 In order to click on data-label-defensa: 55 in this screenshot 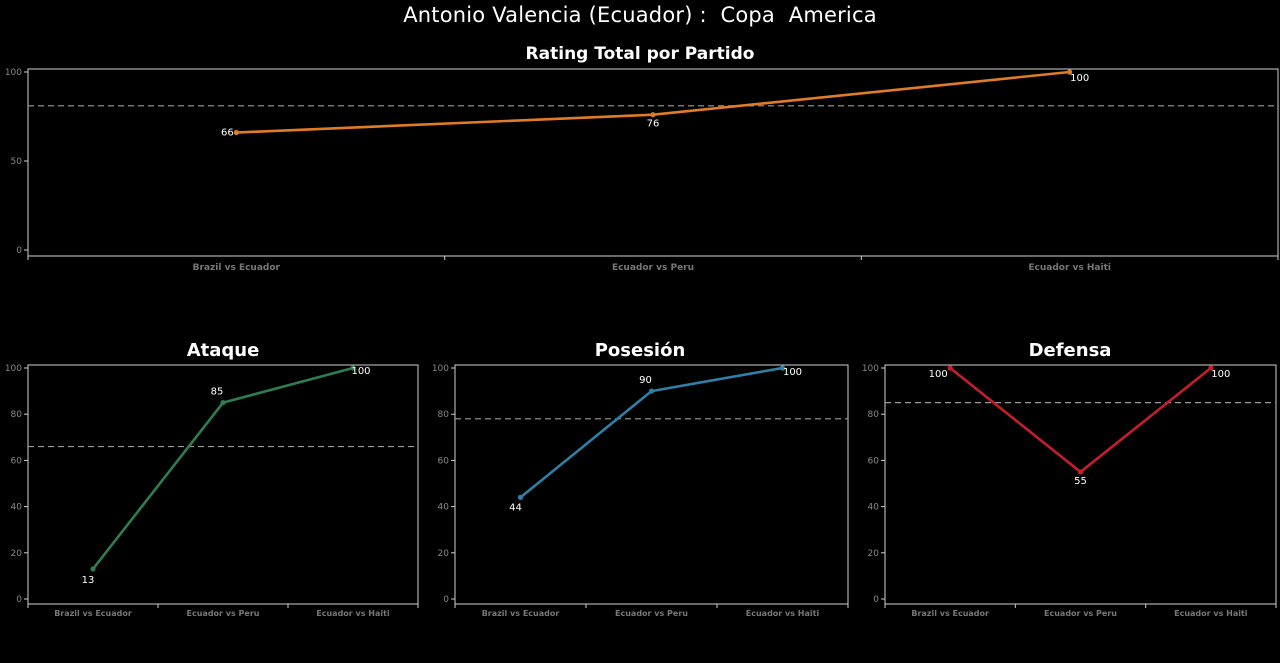, I will do `click(1080, 481)`.